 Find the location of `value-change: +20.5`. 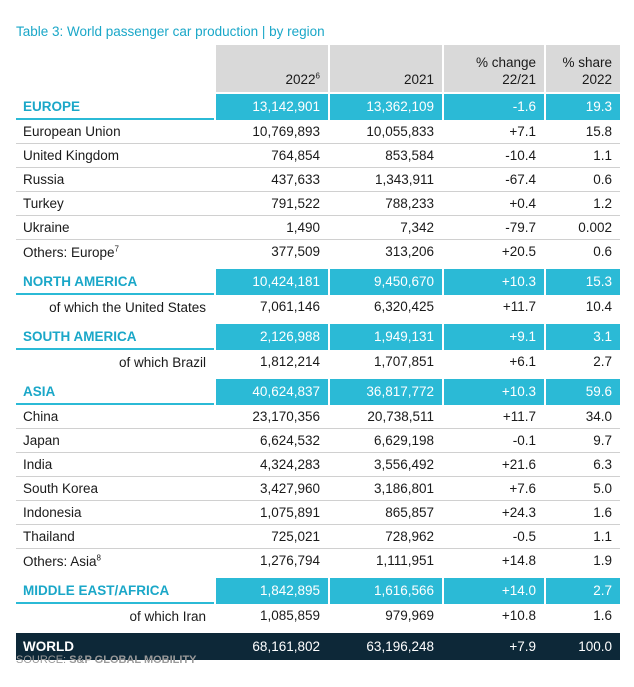

value-change: +20.5 is located at coordinates (518, 251).